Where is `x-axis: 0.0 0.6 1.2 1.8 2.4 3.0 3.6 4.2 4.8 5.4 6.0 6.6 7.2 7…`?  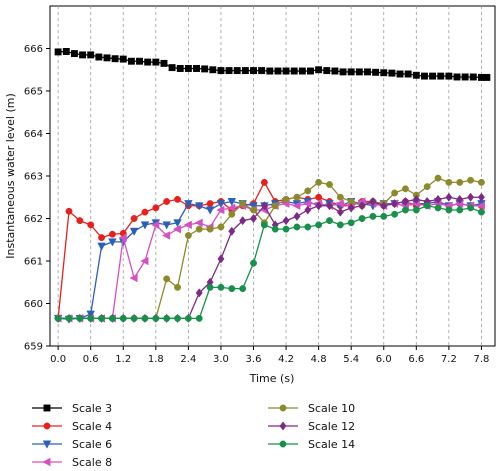
x-axis: 0.0 0.6 1.2 1.8 2.4 3.0 3.6 4.2 4.8 5.4 6.0 6.6 7.2 7… is located at coordinates (269, 355).